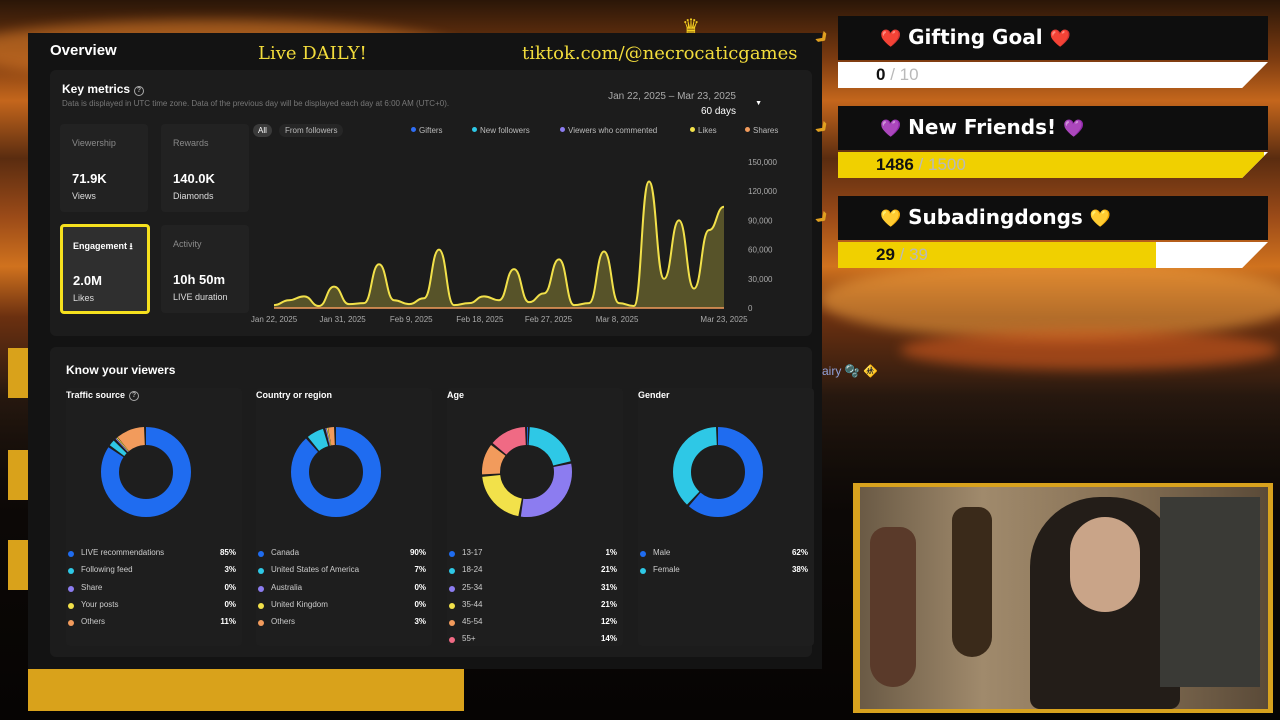 The height and width of the screenshot is (720, 1280). I want to click on x-tick-label: Mar 23, 2025, so click(724, 319).